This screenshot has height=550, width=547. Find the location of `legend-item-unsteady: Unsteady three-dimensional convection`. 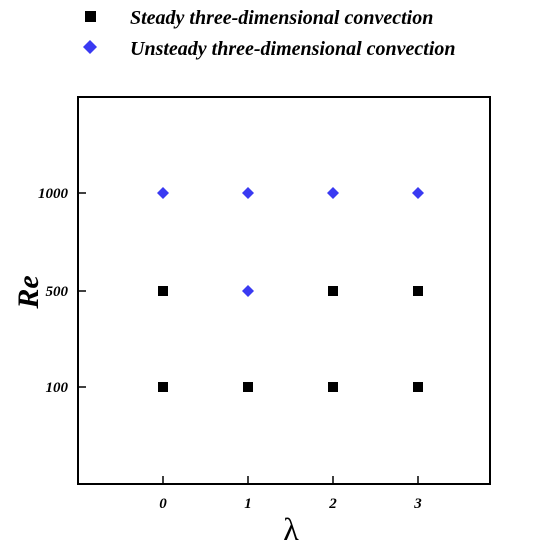

legend-item-unsteady: Unsteady three-dimensional convection is located at coordinates (269, 49).